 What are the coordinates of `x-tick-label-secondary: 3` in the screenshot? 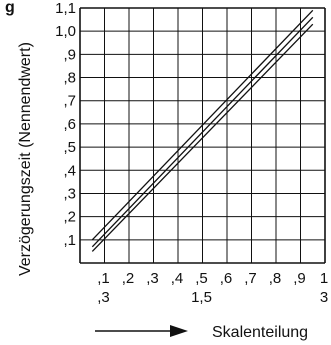 It's located at (324, 297).